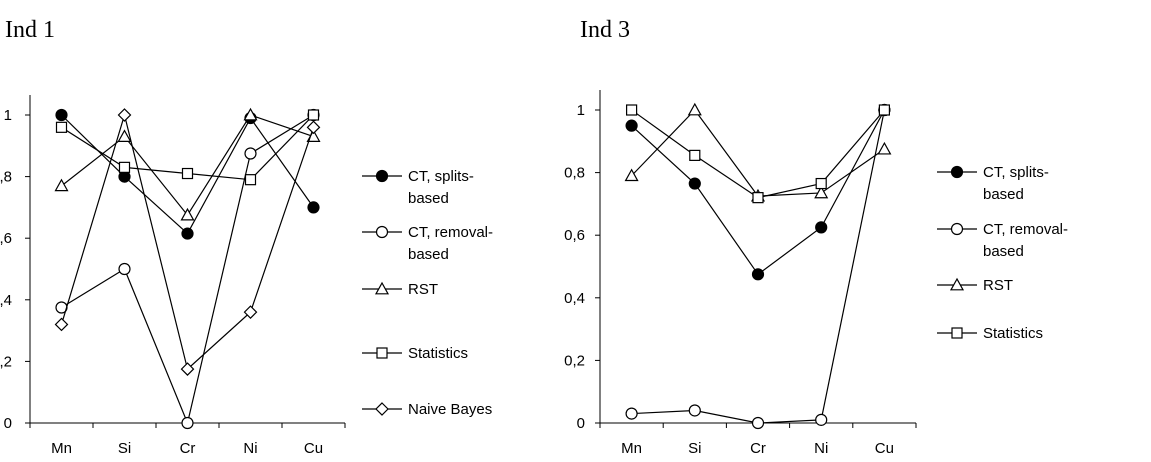  I want to click on y-tick-label: 0,6, so click(574, 235).